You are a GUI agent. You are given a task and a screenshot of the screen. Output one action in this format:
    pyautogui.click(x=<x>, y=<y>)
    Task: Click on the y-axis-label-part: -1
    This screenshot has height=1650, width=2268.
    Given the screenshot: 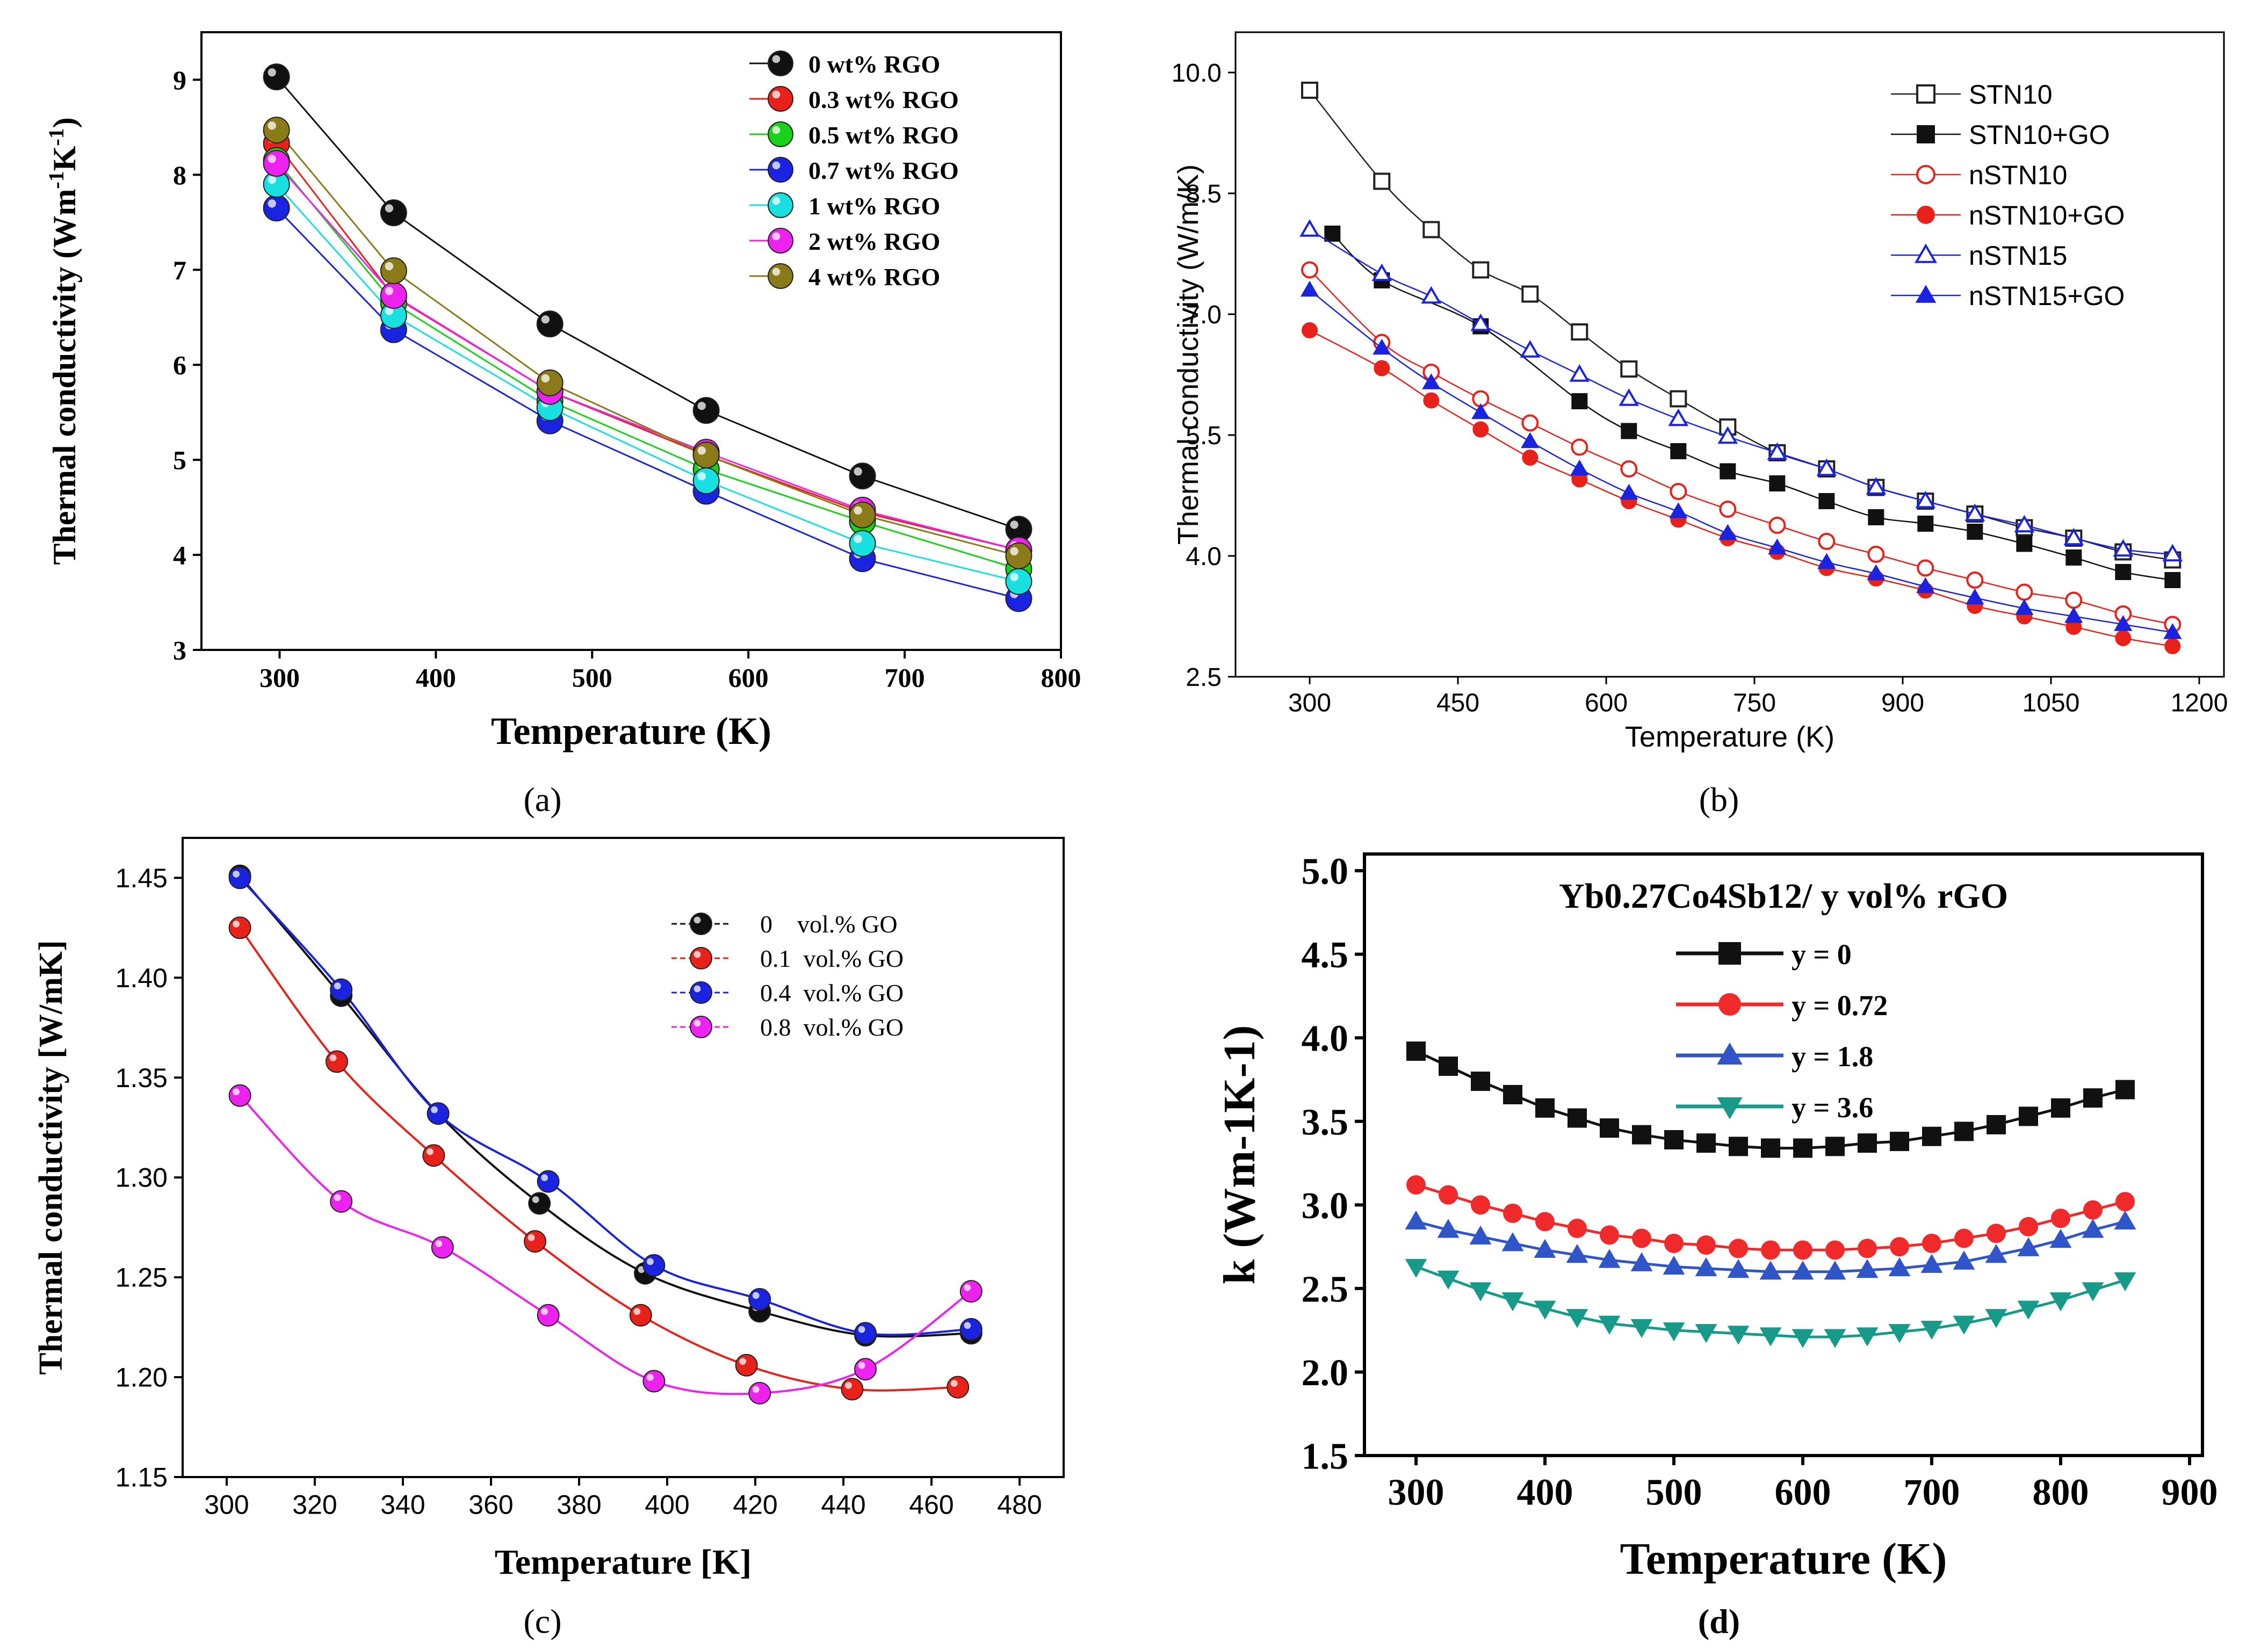 What is the action you would take?
    pyautogui.click(x=56, y=137)
    